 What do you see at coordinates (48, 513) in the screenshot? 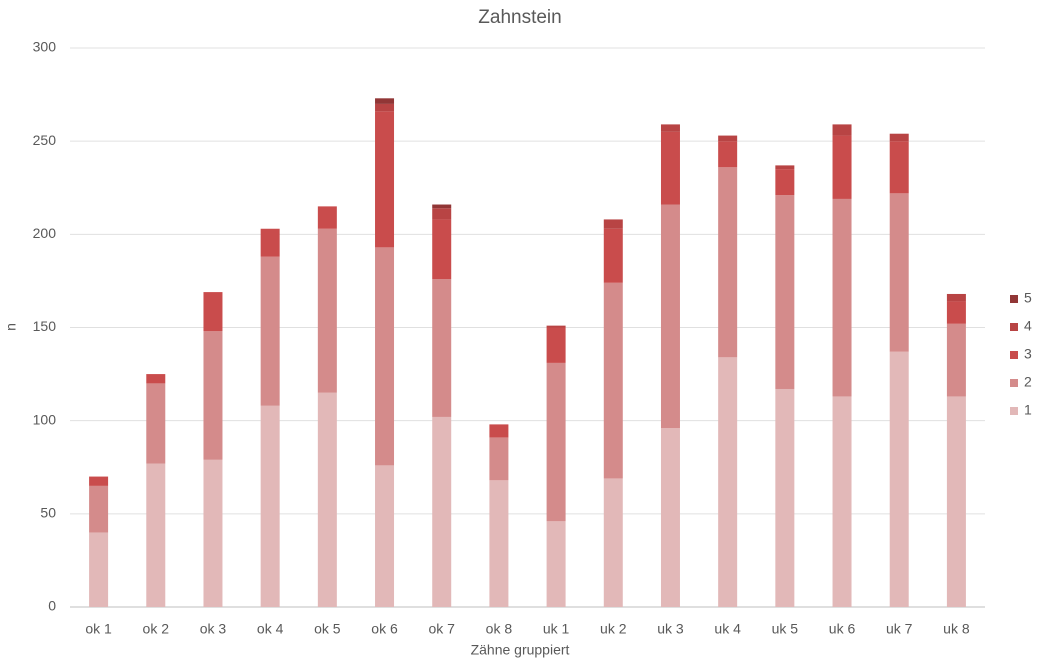
I see `y-tick-label: 50` at bounding box center [48, 513].